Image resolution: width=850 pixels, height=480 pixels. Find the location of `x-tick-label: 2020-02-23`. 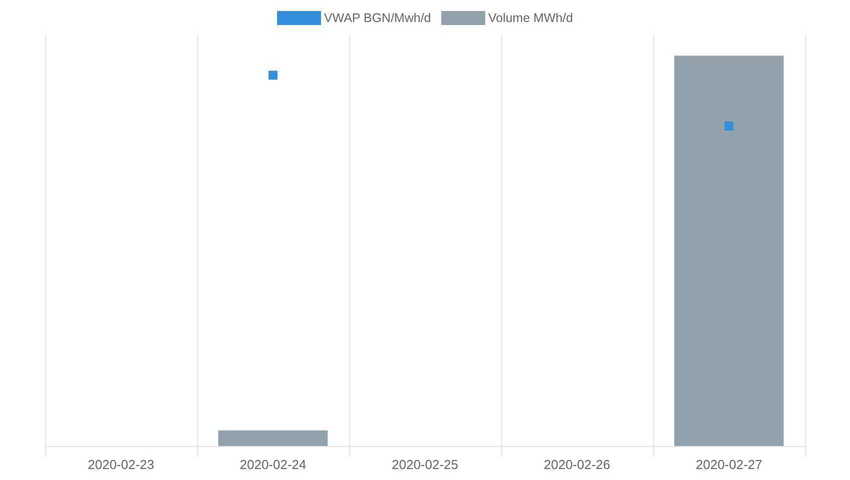

x-tick-label: 2020-02-23 is located at coordinates (121, 464).